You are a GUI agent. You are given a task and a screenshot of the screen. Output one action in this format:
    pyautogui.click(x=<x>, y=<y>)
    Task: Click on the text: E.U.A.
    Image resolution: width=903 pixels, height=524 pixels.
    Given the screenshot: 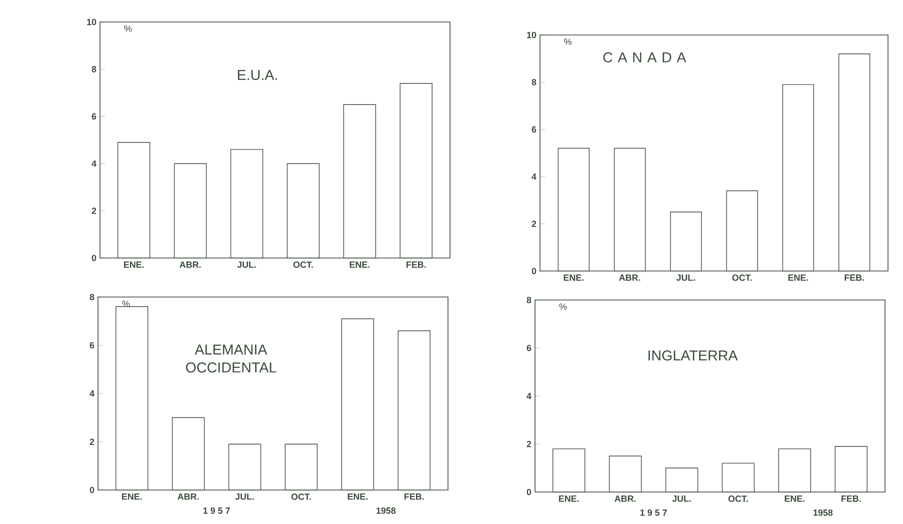 What is the action you would take?
    pyautogui.click(x=257, y=75)
    